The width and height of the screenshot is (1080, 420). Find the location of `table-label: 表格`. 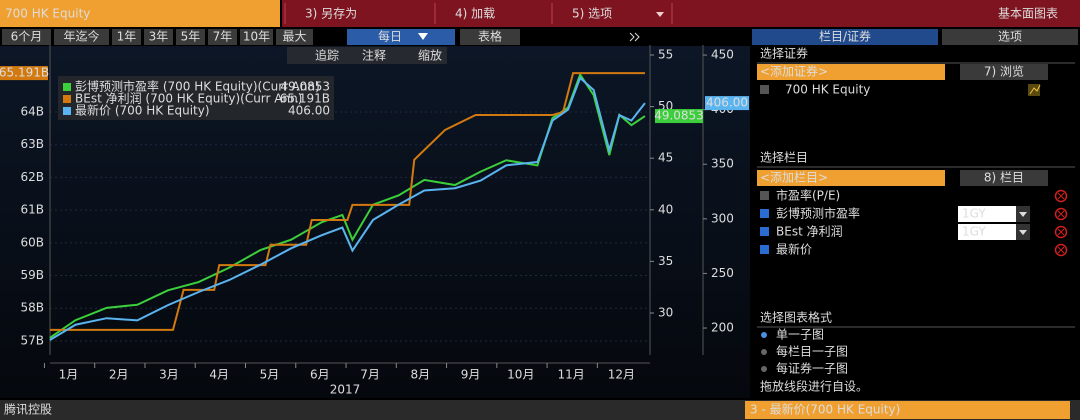

table-label: 表格 is located at coordinates (490, 36).